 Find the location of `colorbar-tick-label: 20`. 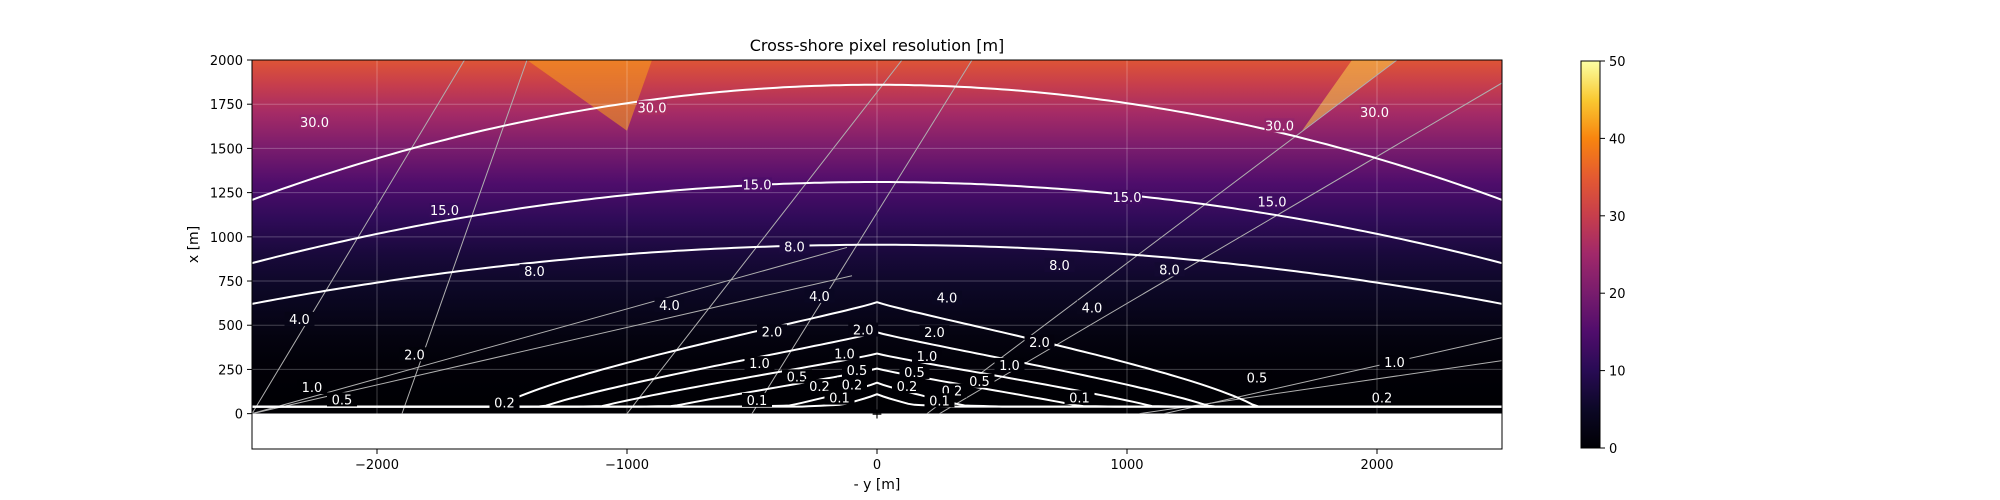

colorbar-tick-label: 20 is located at coordinates (1617, 294).